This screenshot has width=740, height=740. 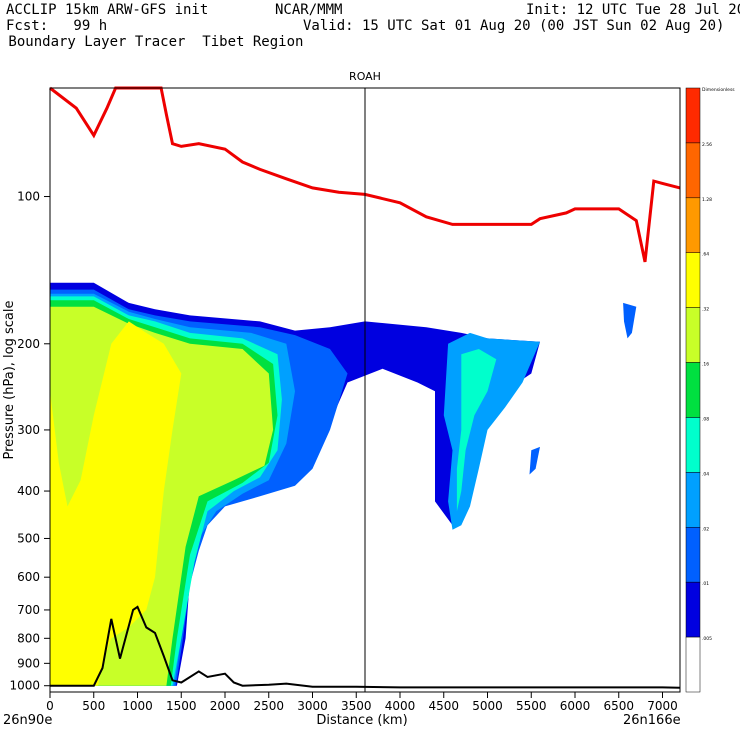 I want to click on y-tick-label-100: 100, so click(x=28, y=197).